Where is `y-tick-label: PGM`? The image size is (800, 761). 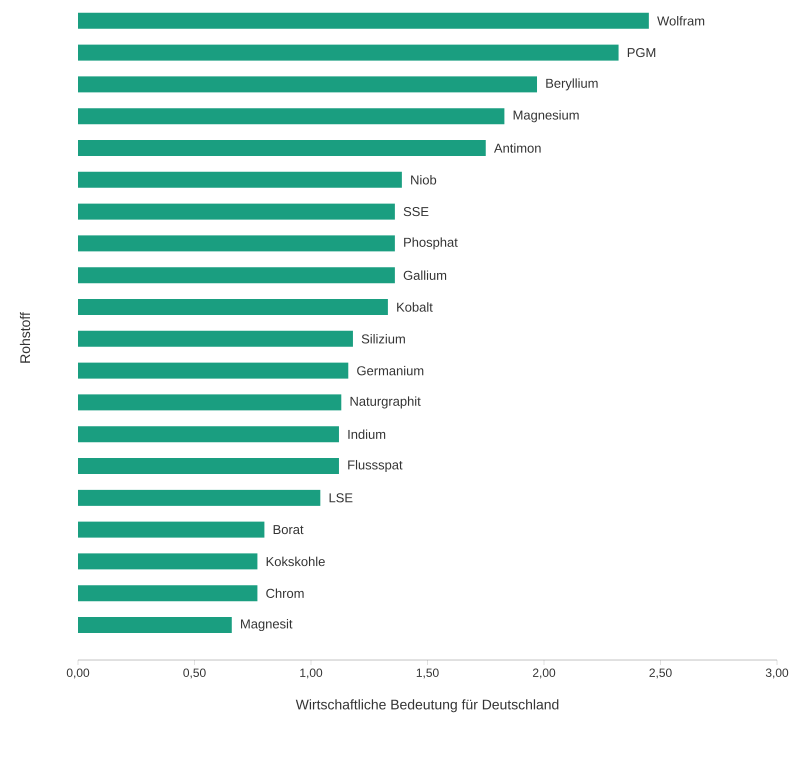 y-tick-label: PGM is located at coordinates (642, 53).